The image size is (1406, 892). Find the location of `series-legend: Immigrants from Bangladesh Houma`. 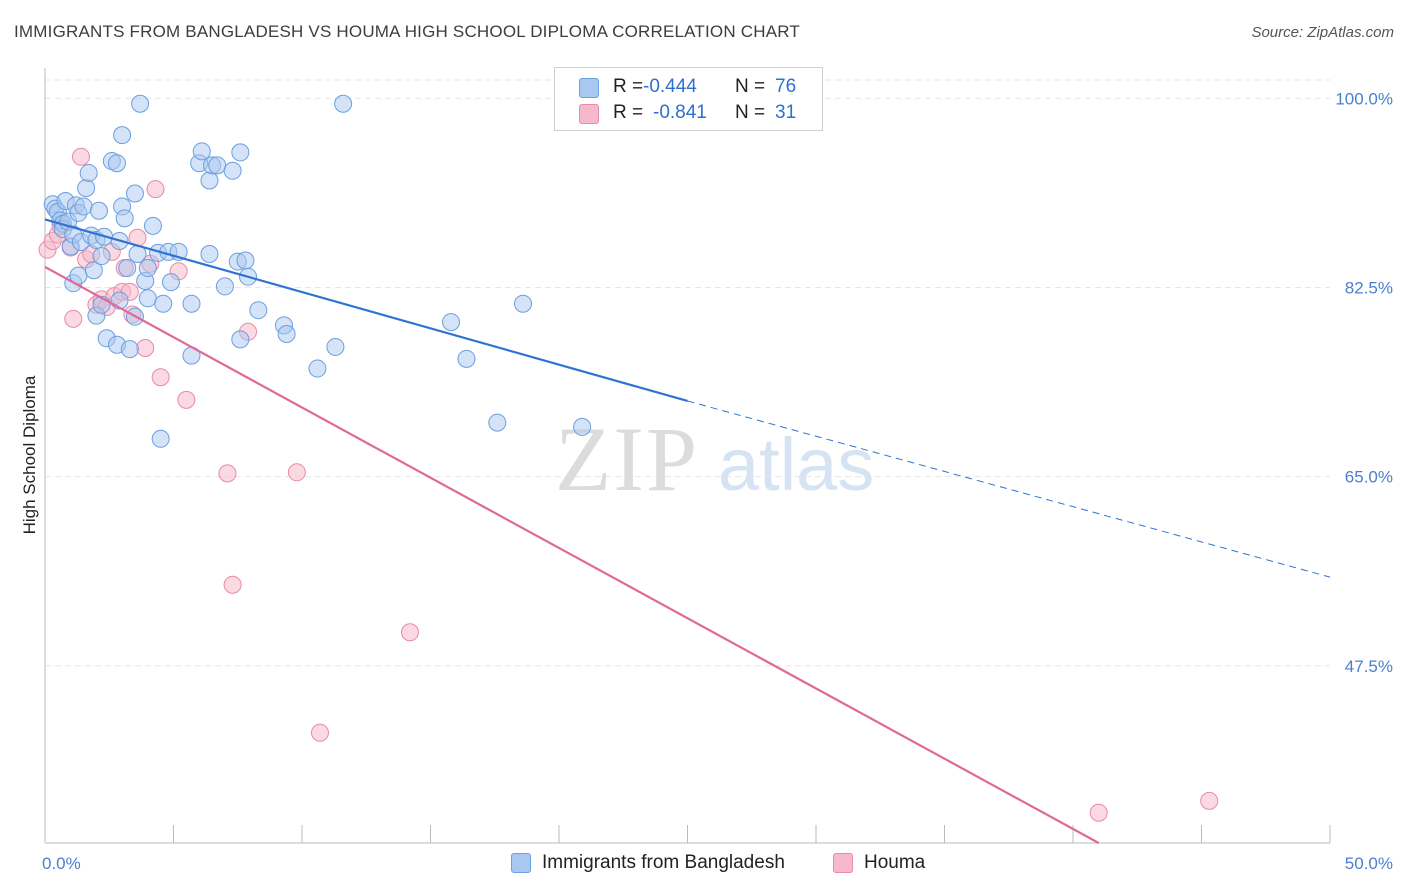

series-legend: Immigrants from Bangladesh Houma is located at coordinates (703, 865).